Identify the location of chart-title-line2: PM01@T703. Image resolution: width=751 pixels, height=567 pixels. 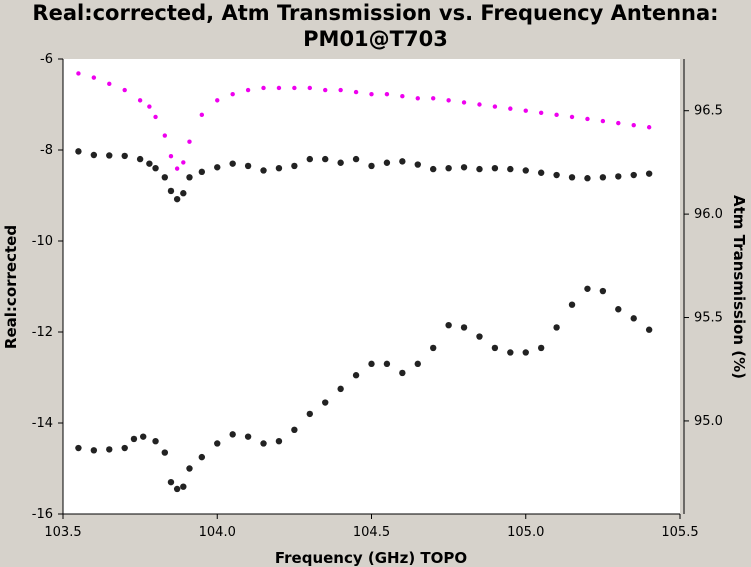
(375, 39).